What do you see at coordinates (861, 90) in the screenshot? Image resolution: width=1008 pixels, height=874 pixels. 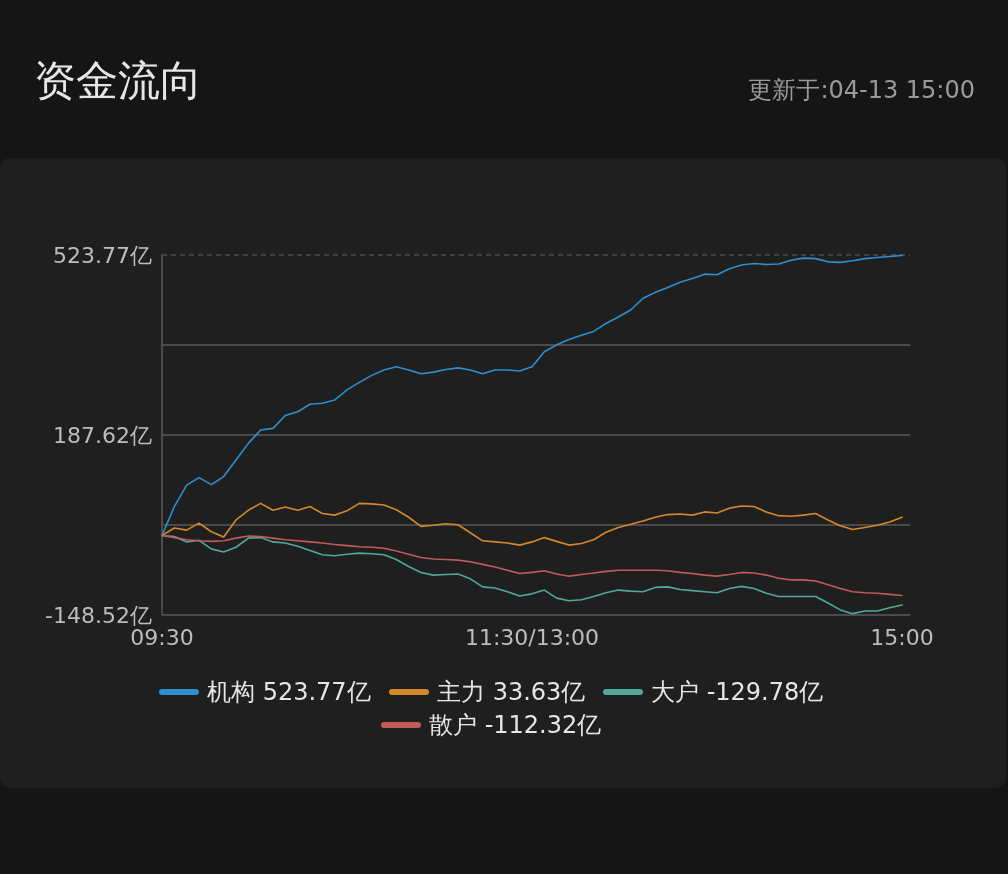 I see `chart-subtitle: 更新于:04-13 15:00` at bounding box center [861, 90].